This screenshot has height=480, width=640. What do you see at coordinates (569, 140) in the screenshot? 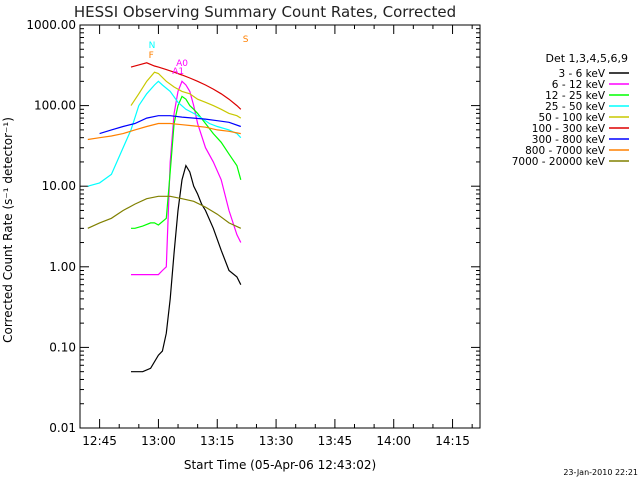
I see `legend-label: 300 - 800 keV` at bounding box center [569, 140].